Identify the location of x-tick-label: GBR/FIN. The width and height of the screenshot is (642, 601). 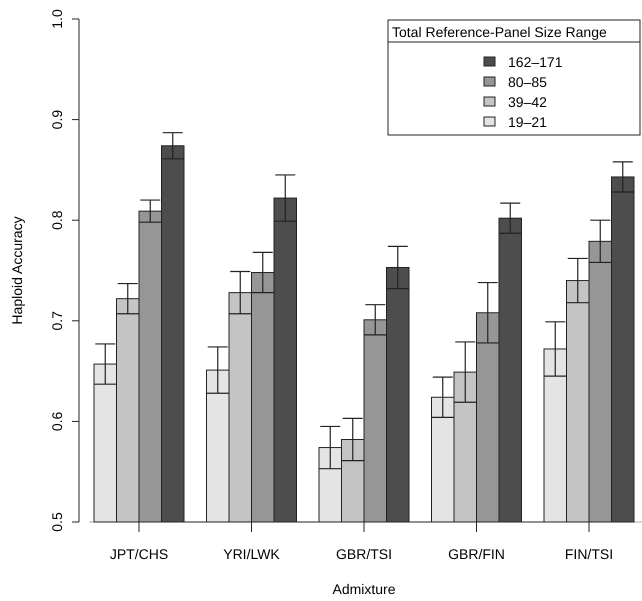
(476, 554).